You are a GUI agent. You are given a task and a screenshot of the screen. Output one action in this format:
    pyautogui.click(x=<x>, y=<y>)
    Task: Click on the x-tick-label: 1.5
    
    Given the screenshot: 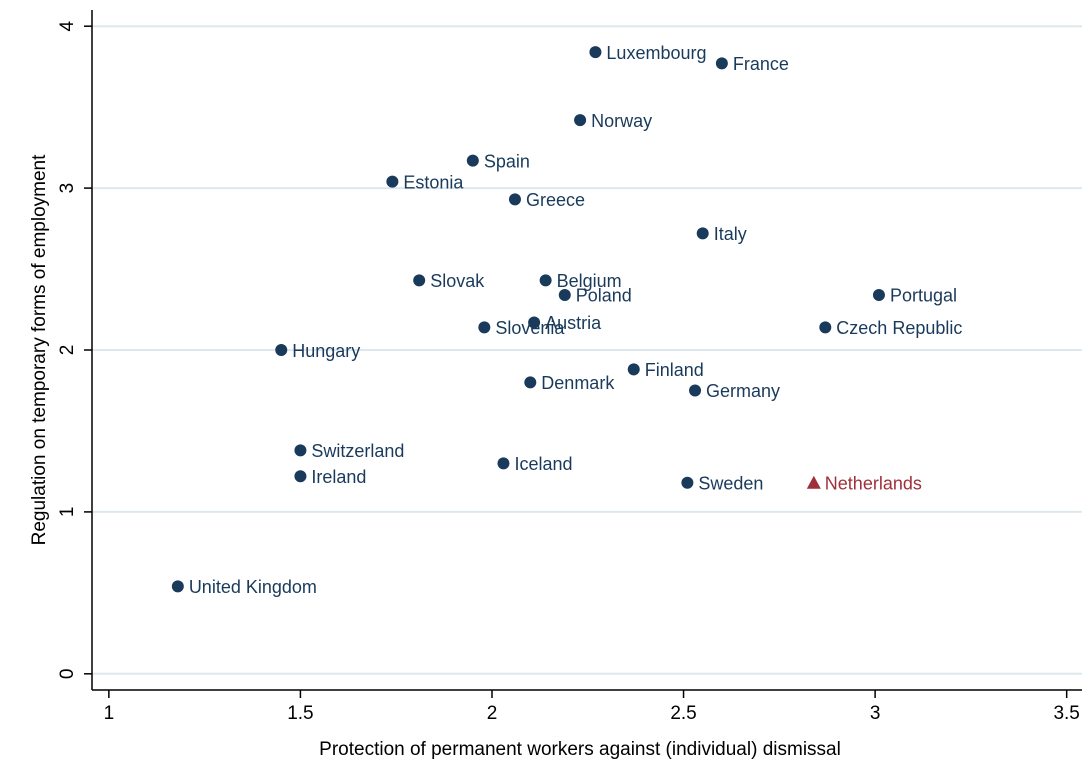 What is the action you would take?
    pyautogui.click(x=300, y=713)
    